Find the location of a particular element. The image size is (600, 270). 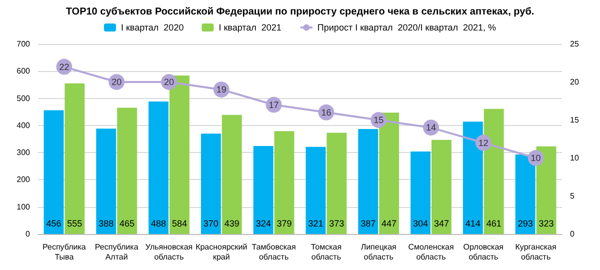

y2-tick-label: 10 is located at coordinates (575, 158).